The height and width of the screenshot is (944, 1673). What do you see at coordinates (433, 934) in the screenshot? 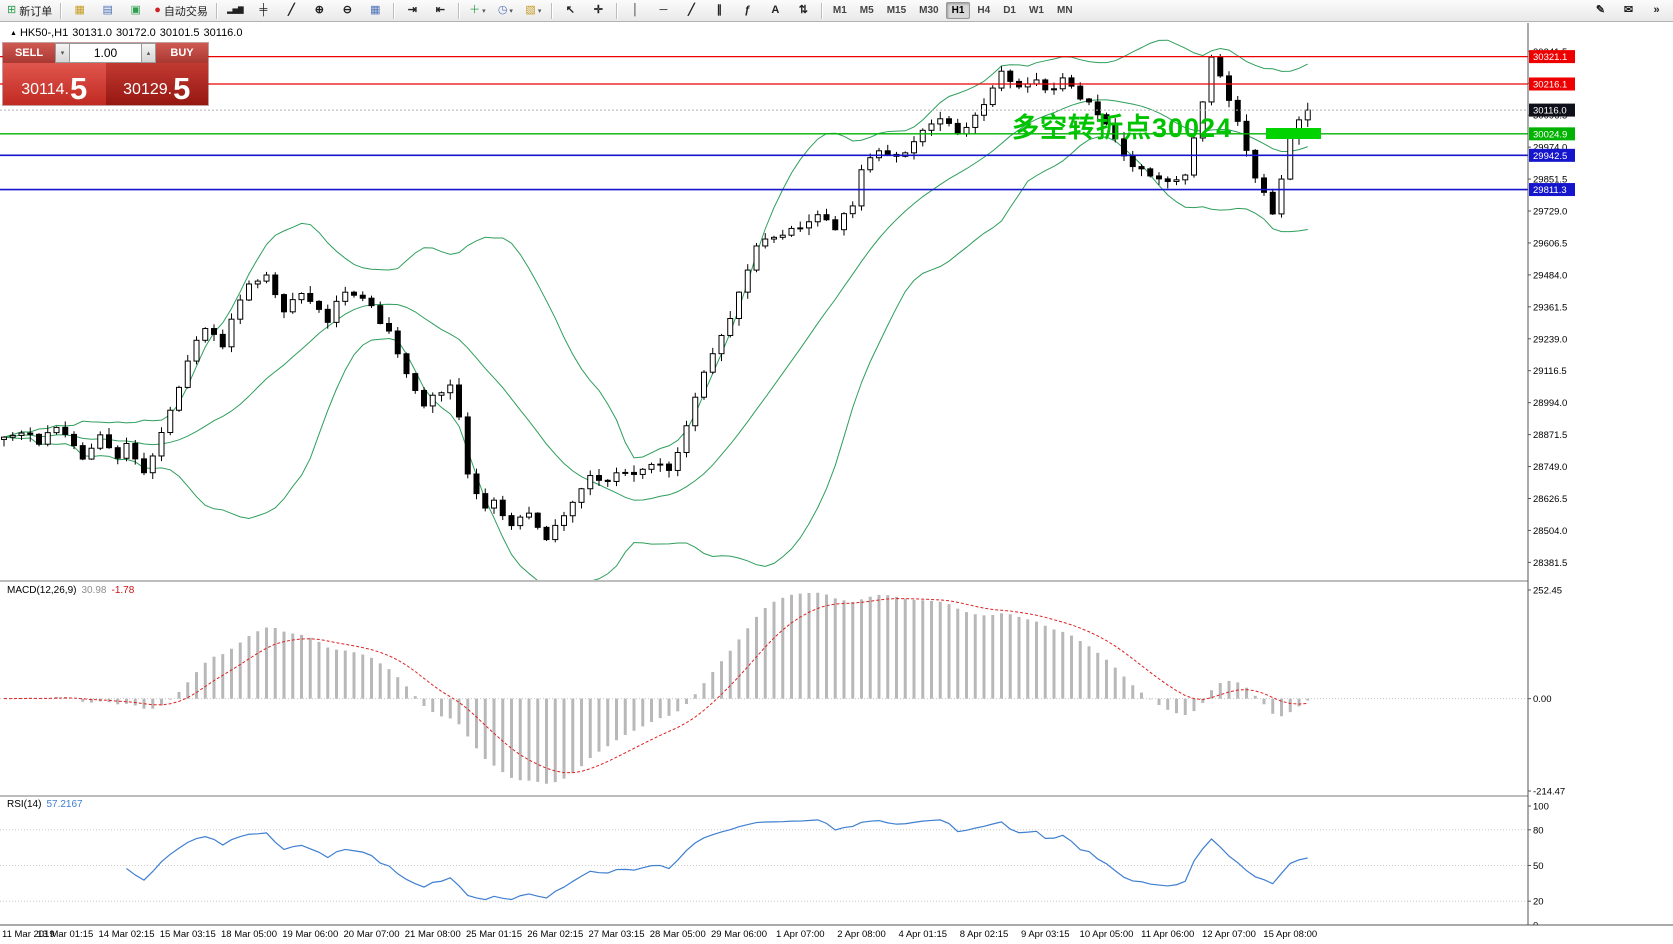
I see `svg-text: 21 Mar 08:00` at bounding box center [433, 934].